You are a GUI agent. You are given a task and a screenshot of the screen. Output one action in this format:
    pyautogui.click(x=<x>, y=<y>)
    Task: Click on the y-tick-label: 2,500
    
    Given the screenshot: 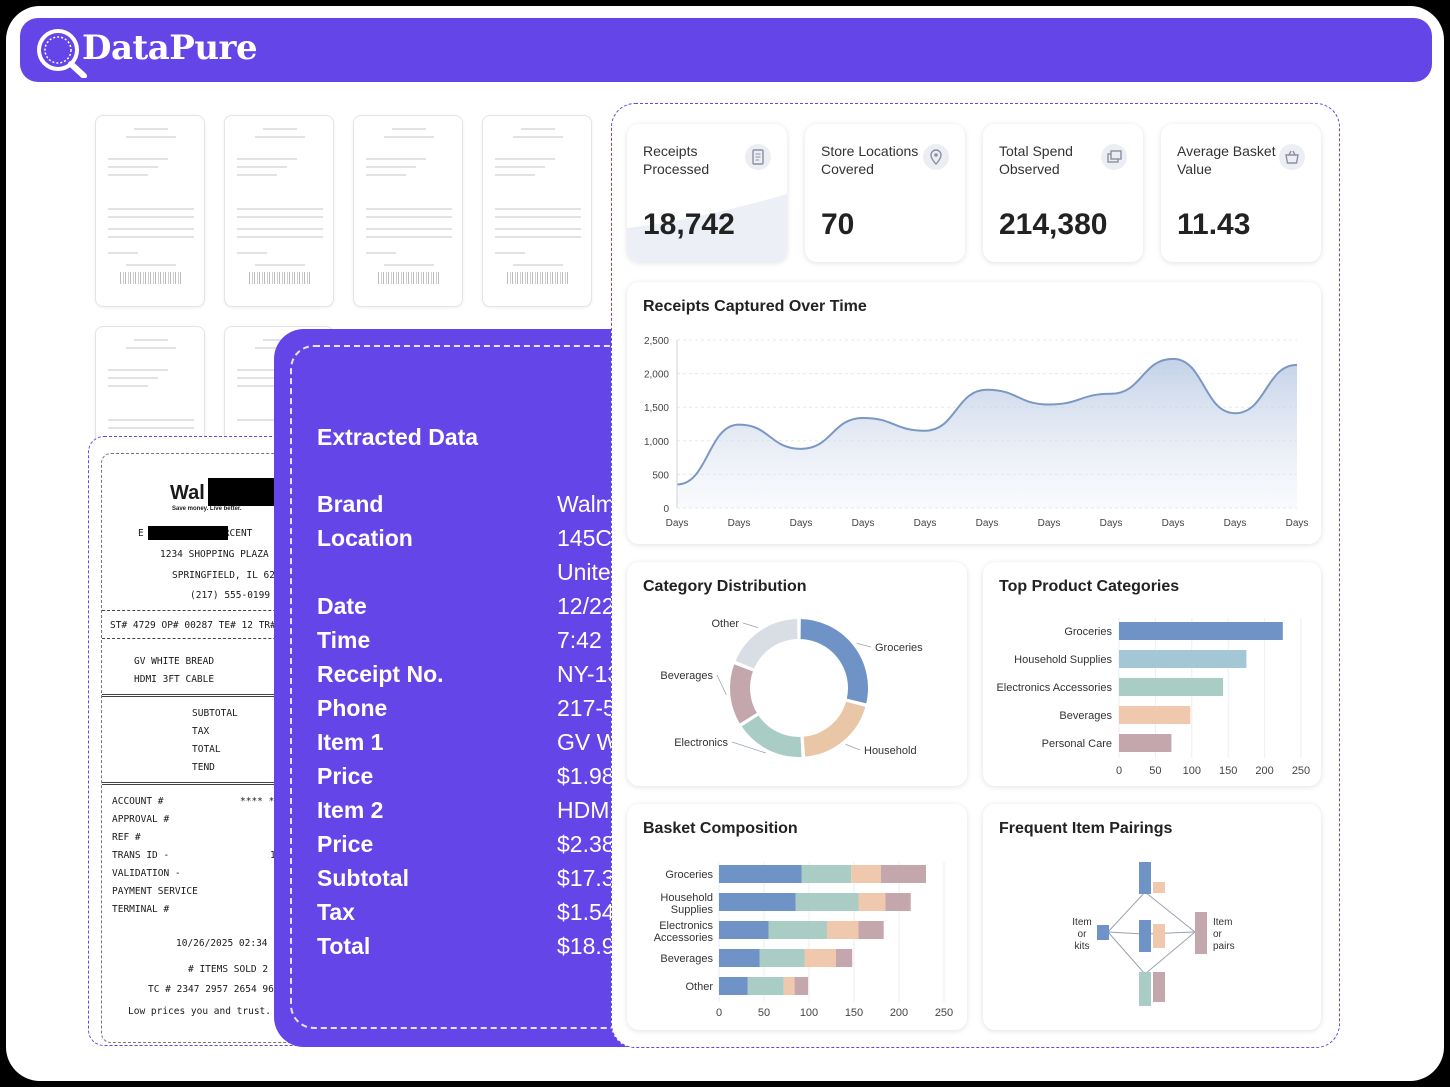 What is the action you would take?
    pyautogui.click(x=656, y=341)
    